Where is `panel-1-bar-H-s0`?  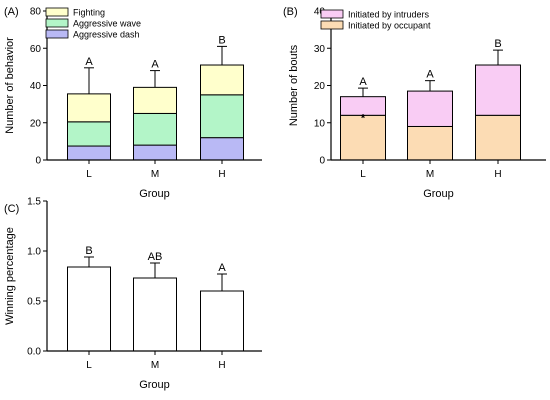 panel-1-bar-H-s0 is located at coordinates (222, 149).